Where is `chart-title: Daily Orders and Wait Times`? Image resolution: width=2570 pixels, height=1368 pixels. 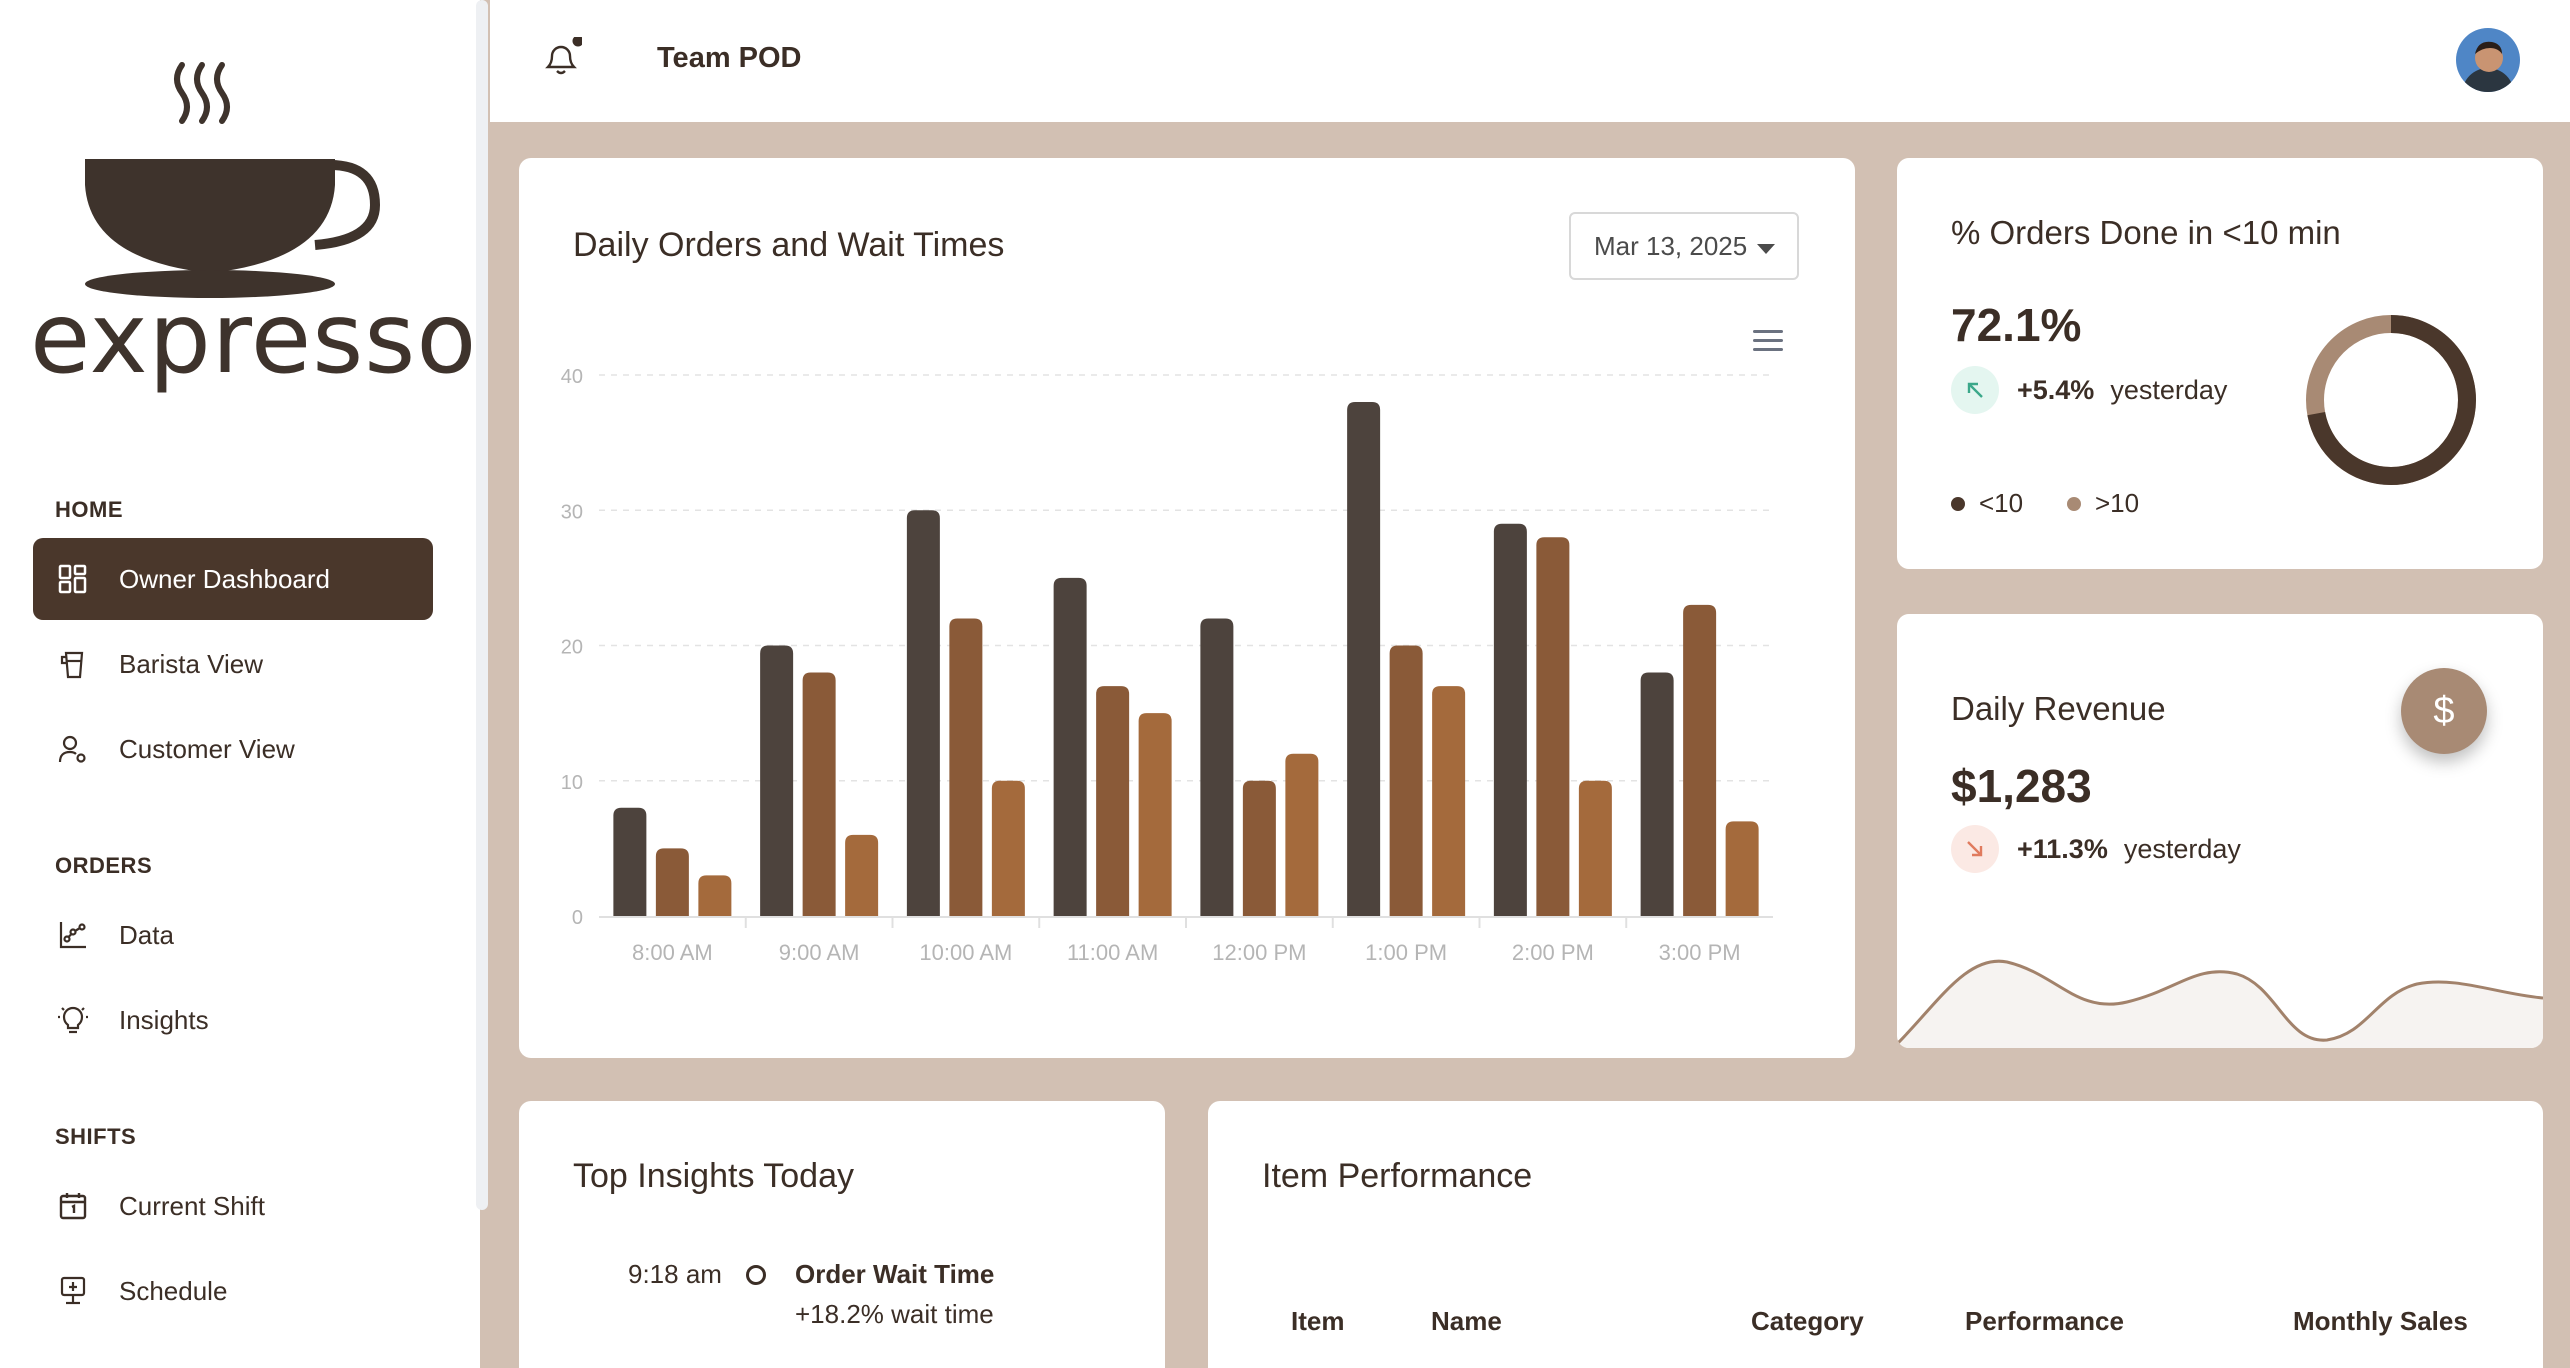
chart-title: Daily Orders and Wait Times is located at coordinates (789, 245).